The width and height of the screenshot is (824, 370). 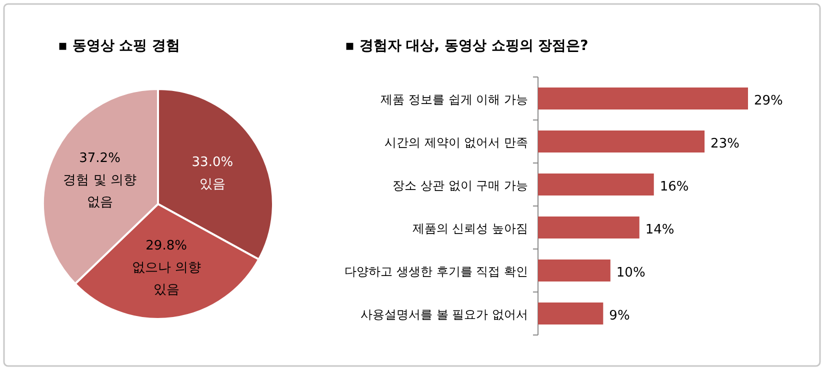 What do you see at coordinates (444, 315) in the screenshot?
I see `y-tick-label: 사용설명서를 볼 필요가 없어서` at bounding box center [444, 315].